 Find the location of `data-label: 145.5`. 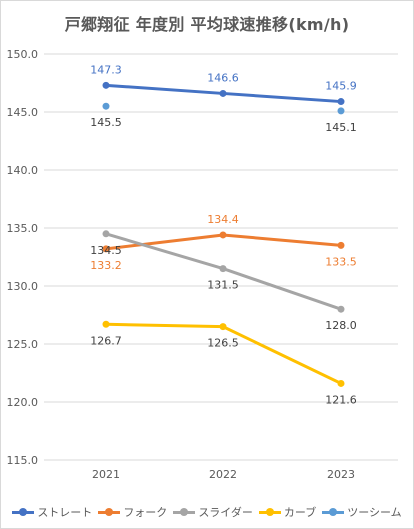

data-label: 145.5 is located at coordinates (106, 122).